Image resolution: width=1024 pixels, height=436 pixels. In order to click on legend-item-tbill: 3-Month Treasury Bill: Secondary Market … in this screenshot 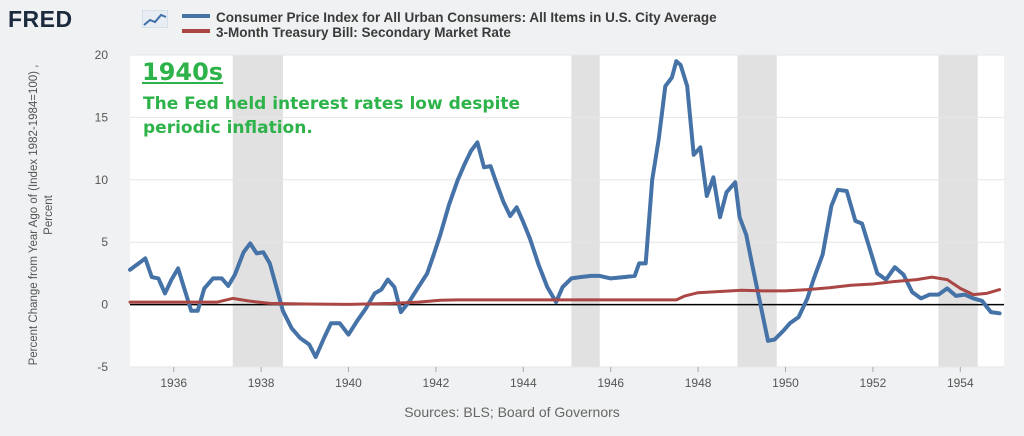, I will do `click(346, 32)`.